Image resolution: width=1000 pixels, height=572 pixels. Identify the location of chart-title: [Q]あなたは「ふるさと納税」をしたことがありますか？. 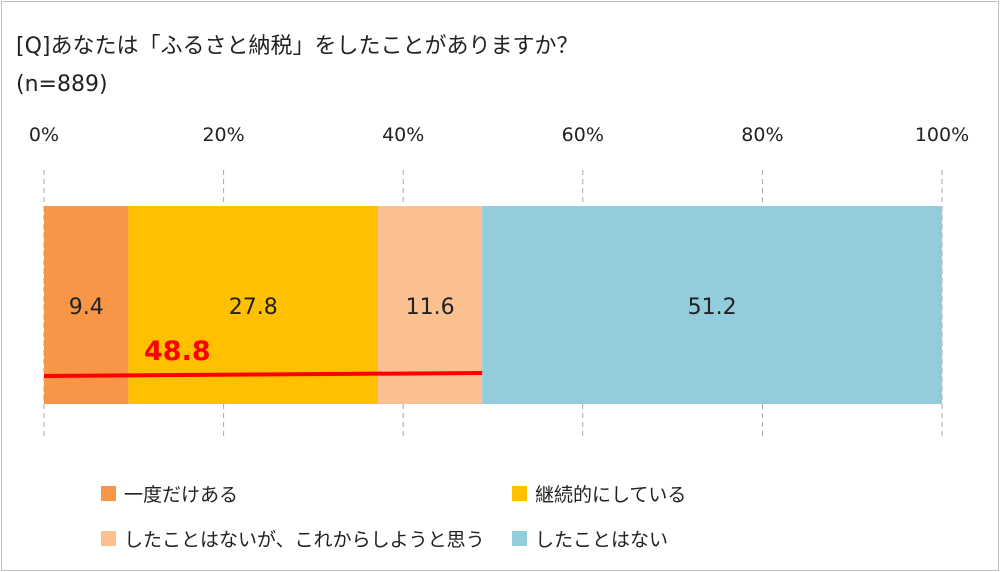
(297, 46).